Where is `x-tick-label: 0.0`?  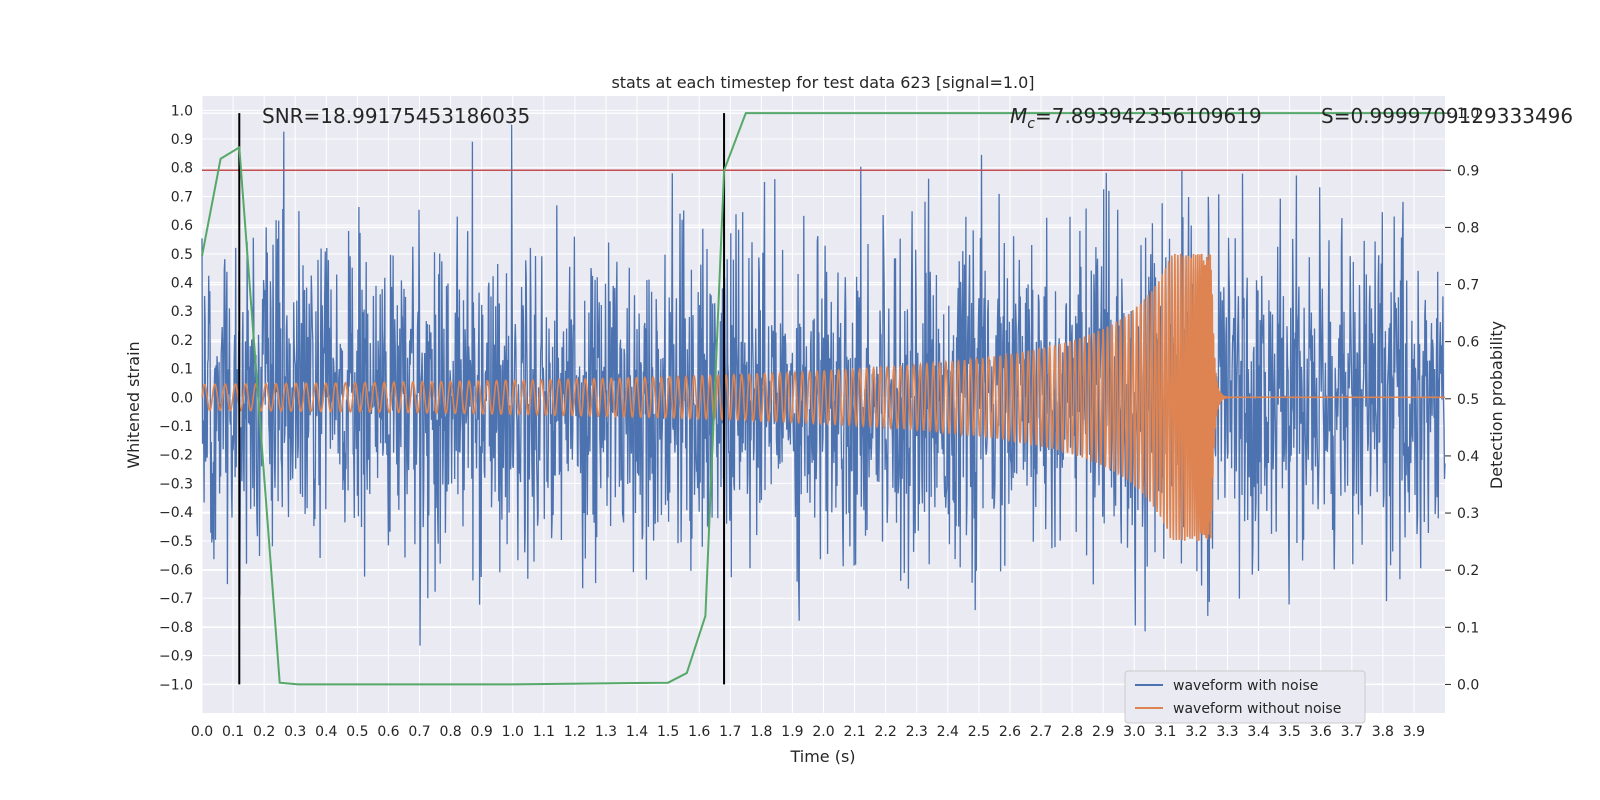
x-tick-label: 0.0 is located at coordinates (202, 732).